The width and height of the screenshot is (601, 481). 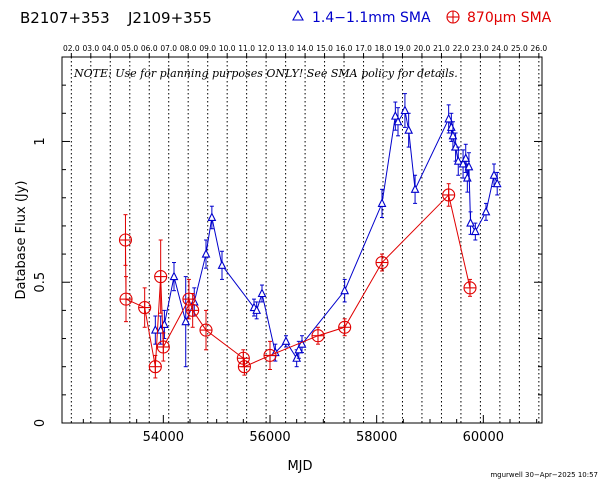 I want to click on top-axis-label: 19.0, so click(x=402, y=48).